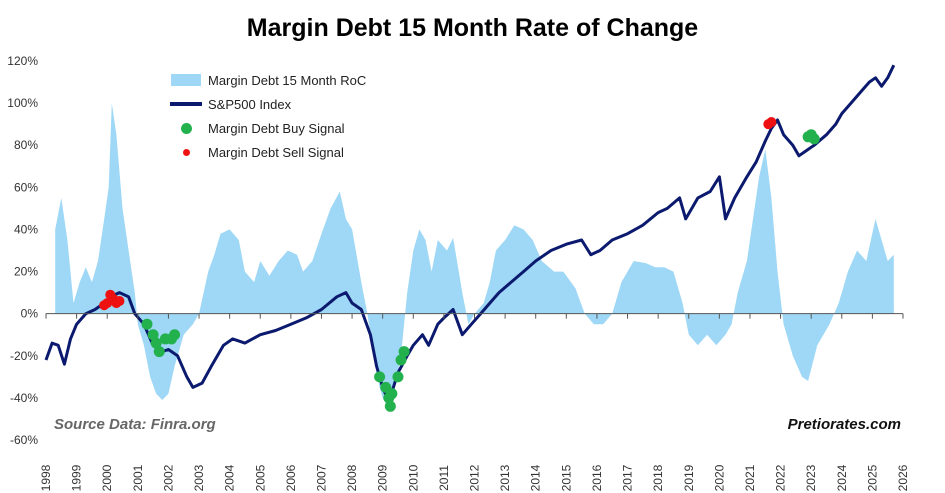  What do you see at coordinates (536, 477) in the screenshot?
I see `x-tick-label: 2014` at bounding box center [536, 477].